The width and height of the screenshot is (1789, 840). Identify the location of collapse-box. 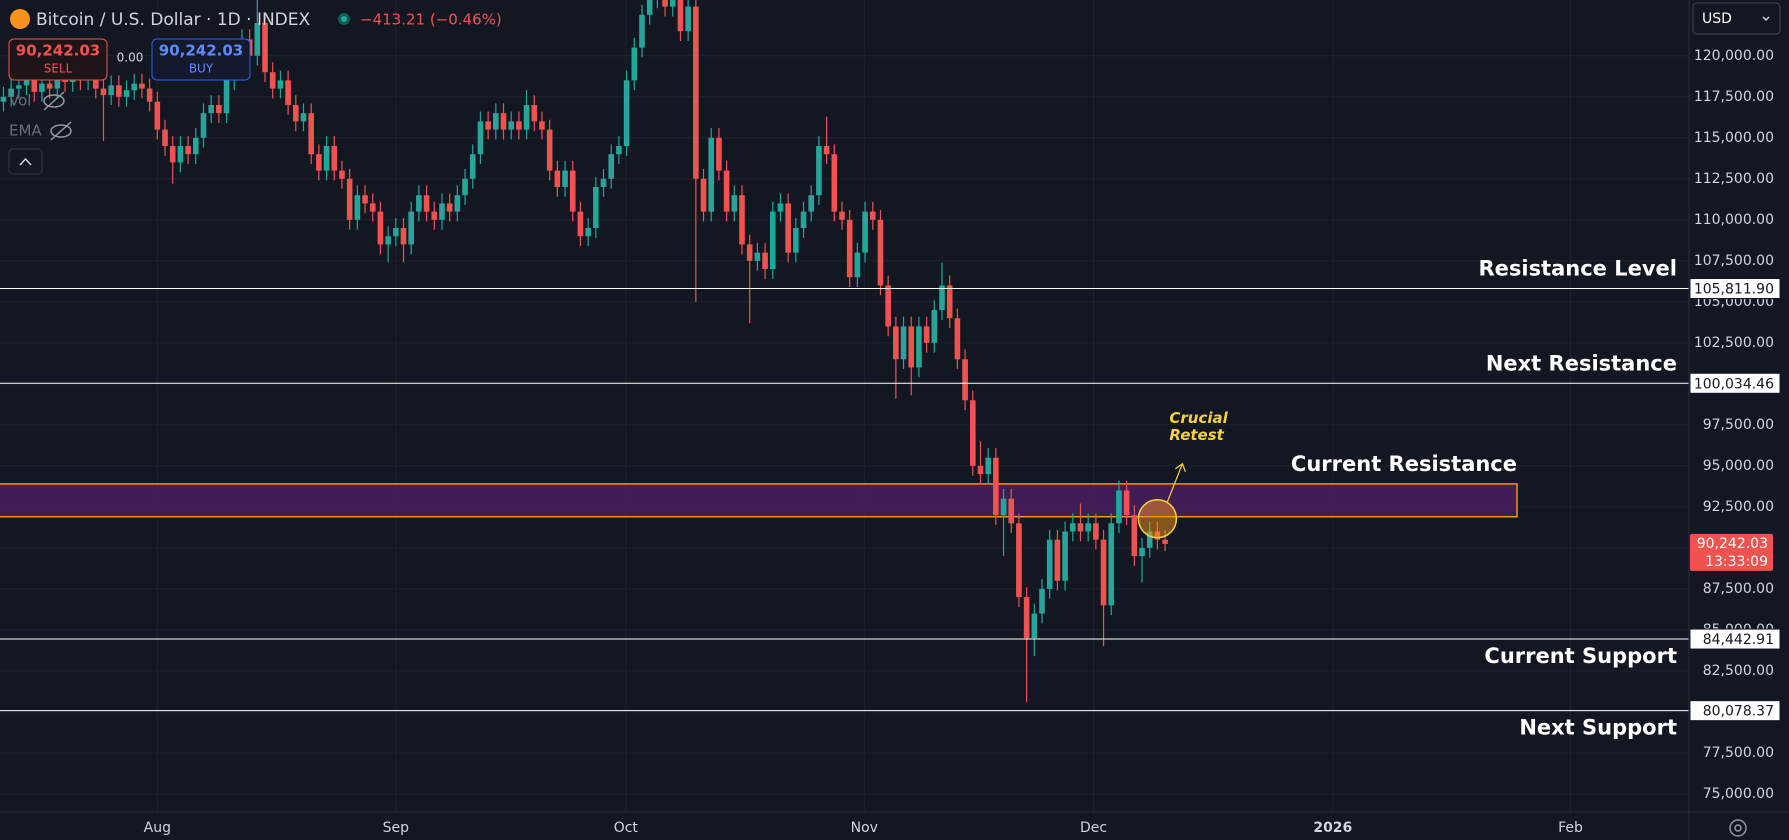
(25, 161).